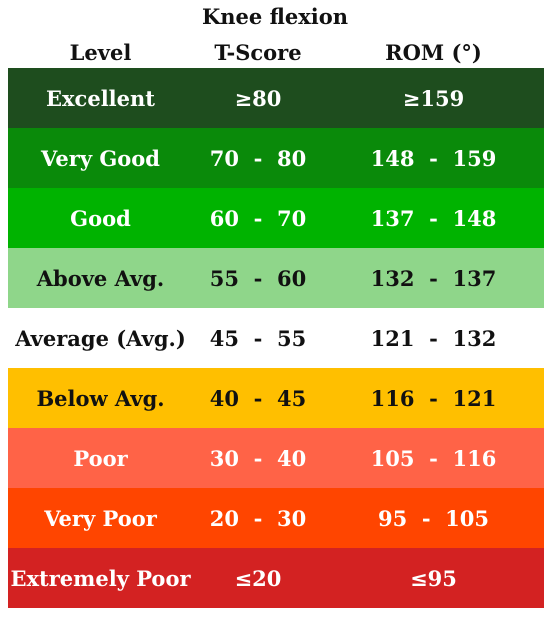  What do you see at coordinates (433, 52) in the screenshot?
I see `header-rom: ROM (°)` at bounding box center [433, 52].